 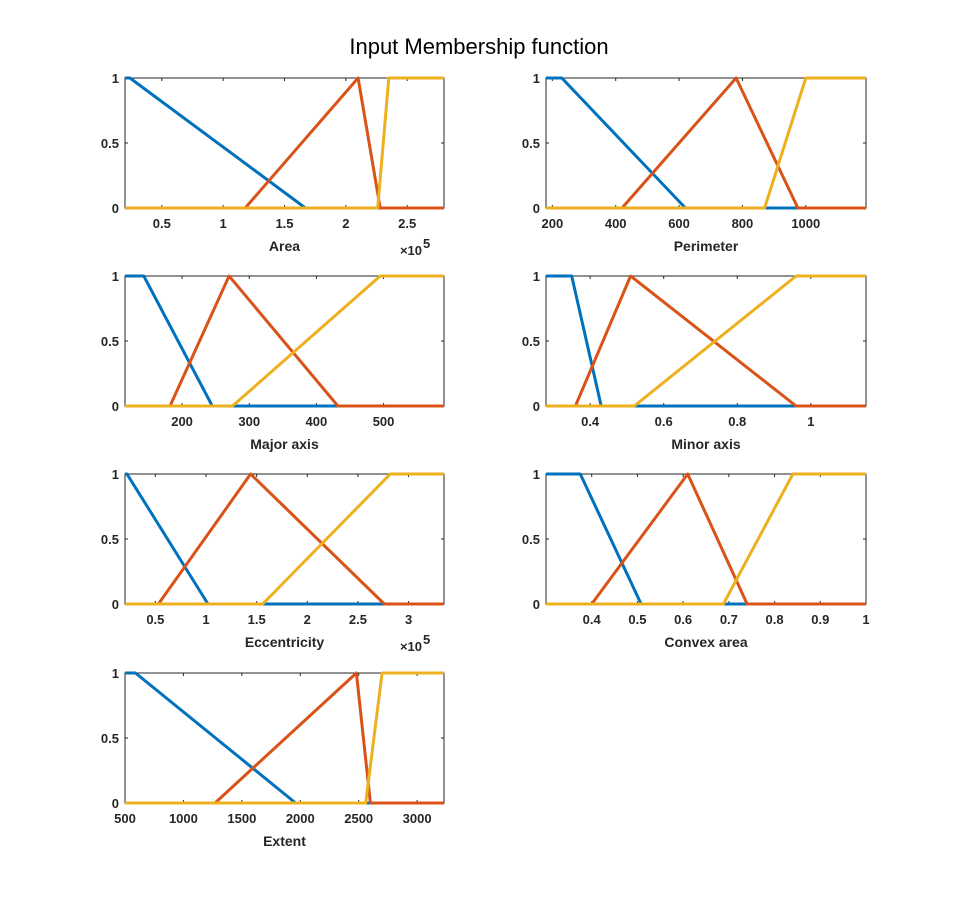 What do you see at coordinates (249, 421) in the screenshot?
I see `x-tick-label: 300` at bounding box center [249, 421].